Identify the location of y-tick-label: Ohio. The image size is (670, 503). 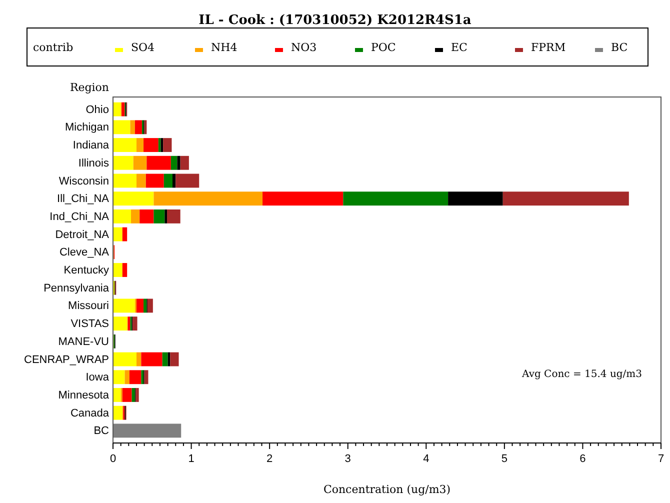
(97, 110).